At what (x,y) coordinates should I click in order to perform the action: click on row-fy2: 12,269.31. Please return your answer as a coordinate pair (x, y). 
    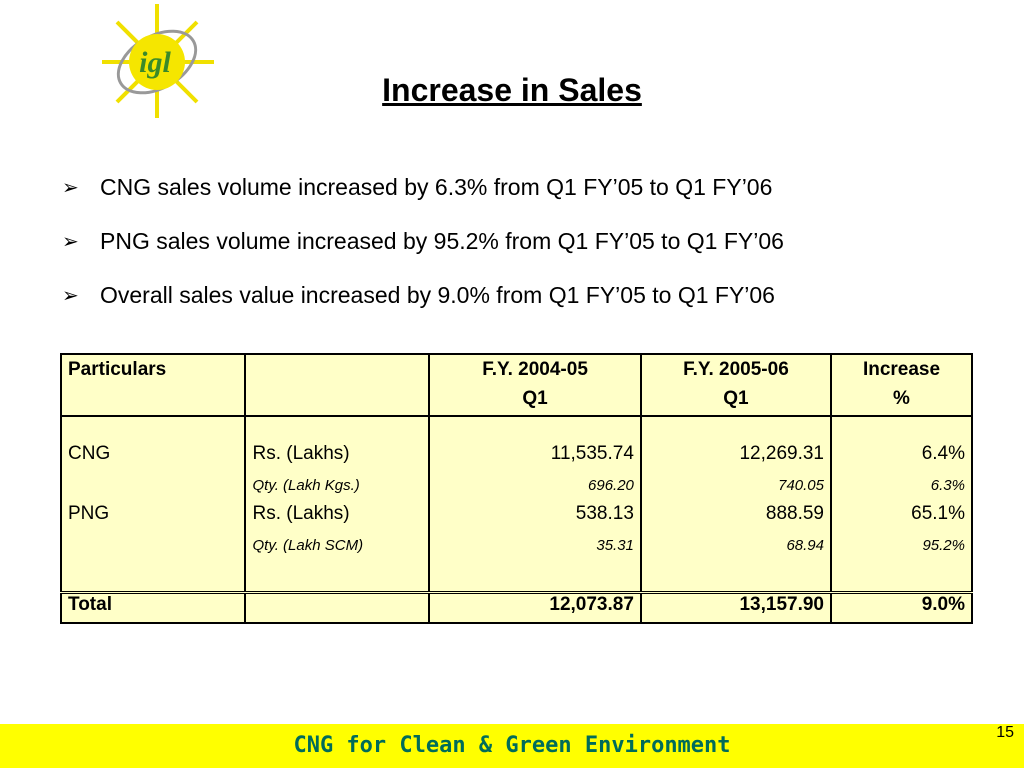
    Looking at the image, I should click on (736, 460).